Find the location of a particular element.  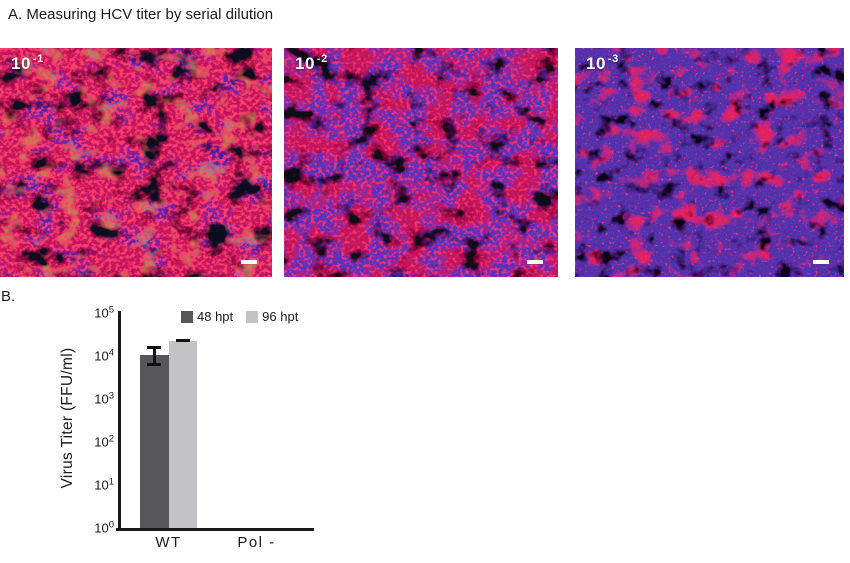

micrograph-dilution-10-3: 10 -3 is located at coordinates (709, 162).